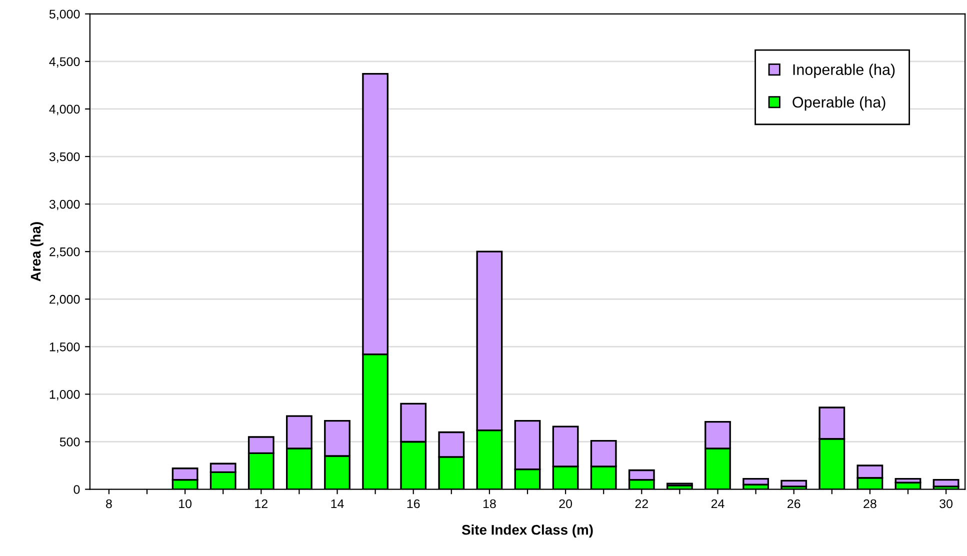 The image size is (967, 556). I want to click on x-axis-title: Site Index Class (m), so click(527, 531).